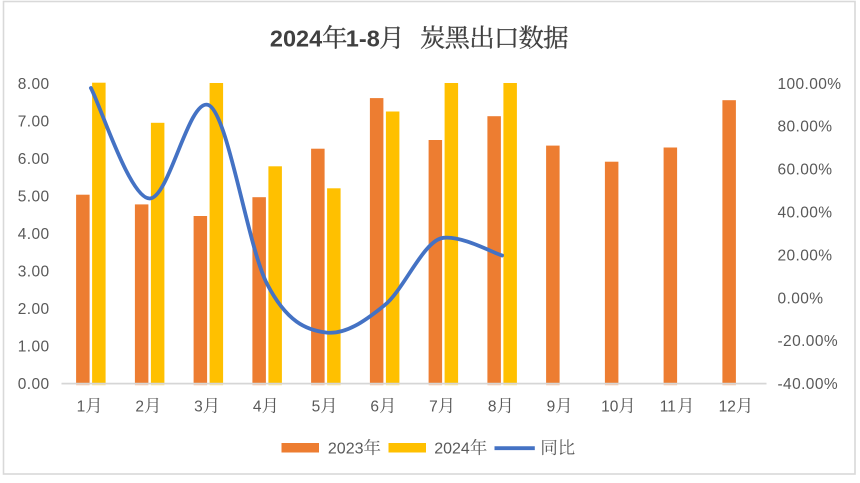  I want to click on svg-text: 6, so click(374, 407).